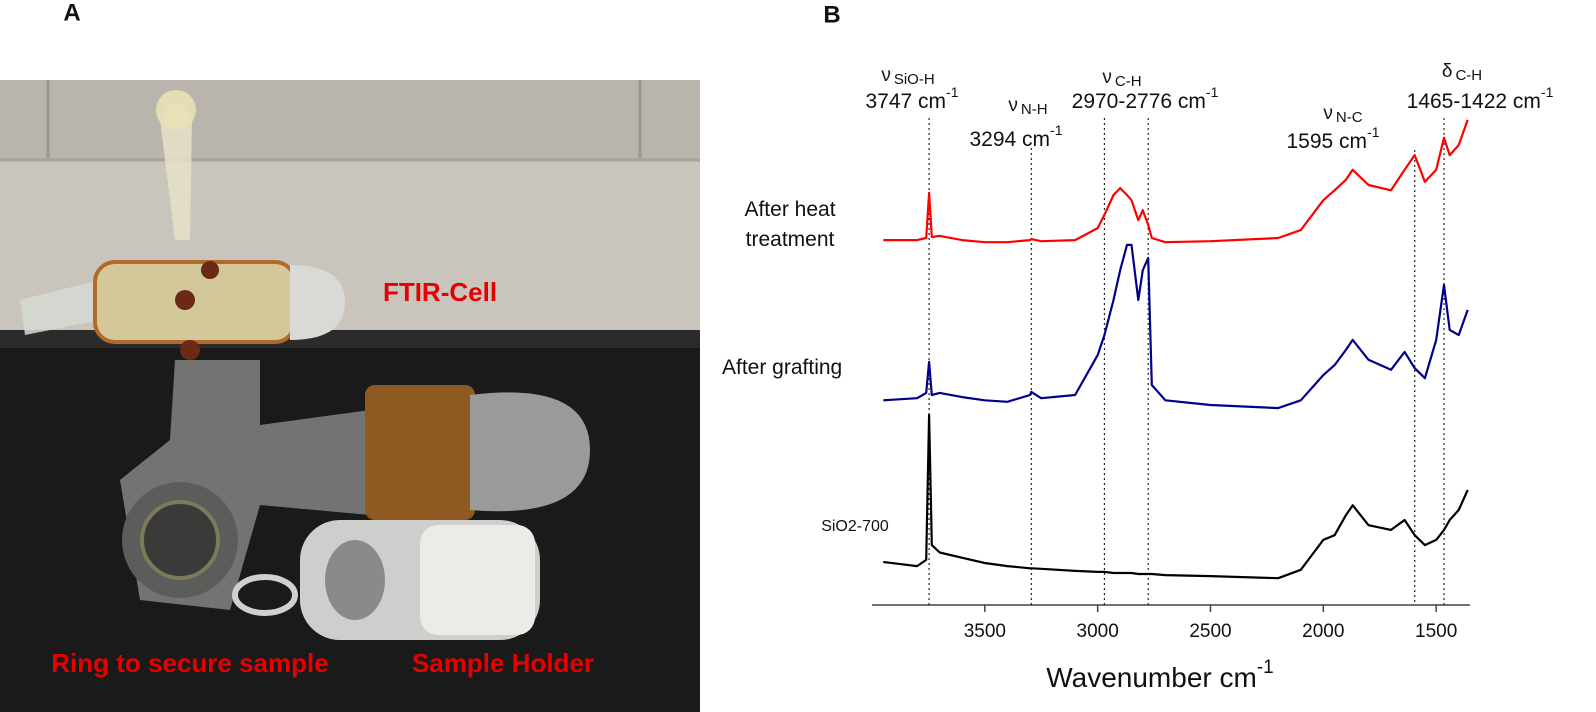 The width and height of the screenshot is (1596, 712). I want to click on band-position-text: 3294 cm, so click(1010, 139).